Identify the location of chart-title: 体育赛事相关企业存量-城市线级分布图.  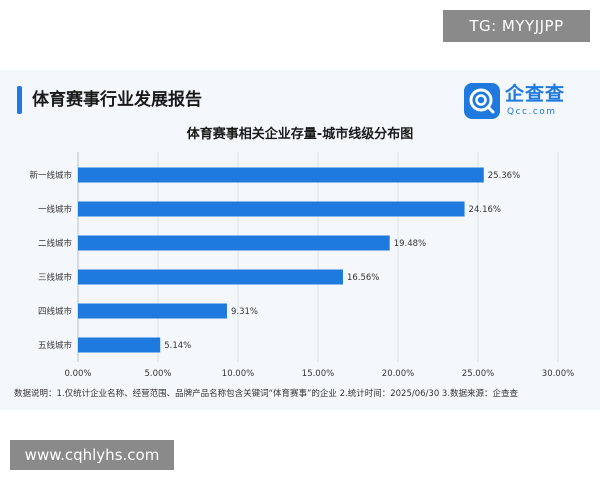
(300, 134).